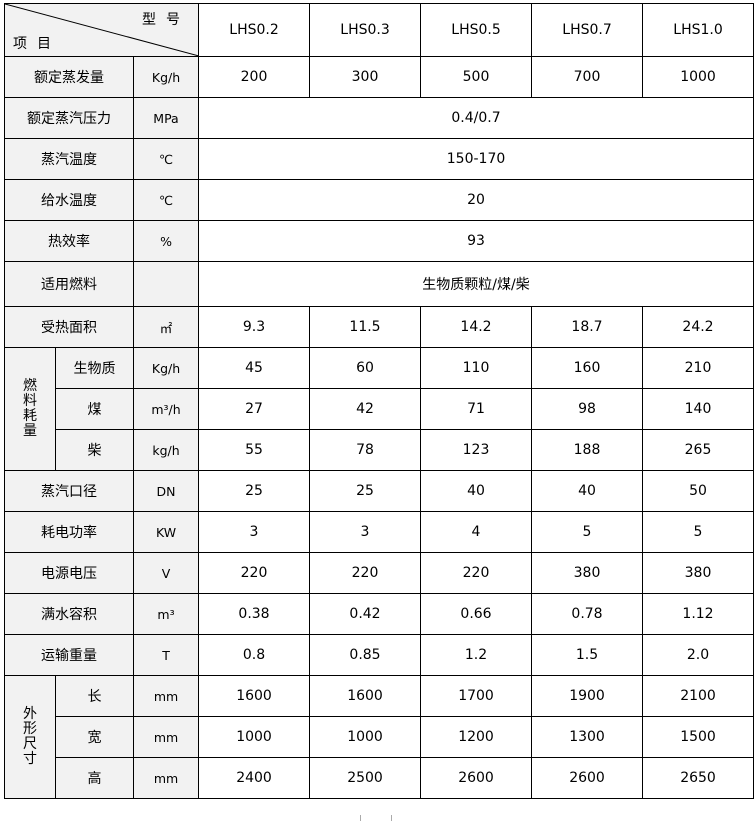 This screenshot has height=821, width=754. I want to click on row-label: 额定蒸汽压力, so click(69, 118).